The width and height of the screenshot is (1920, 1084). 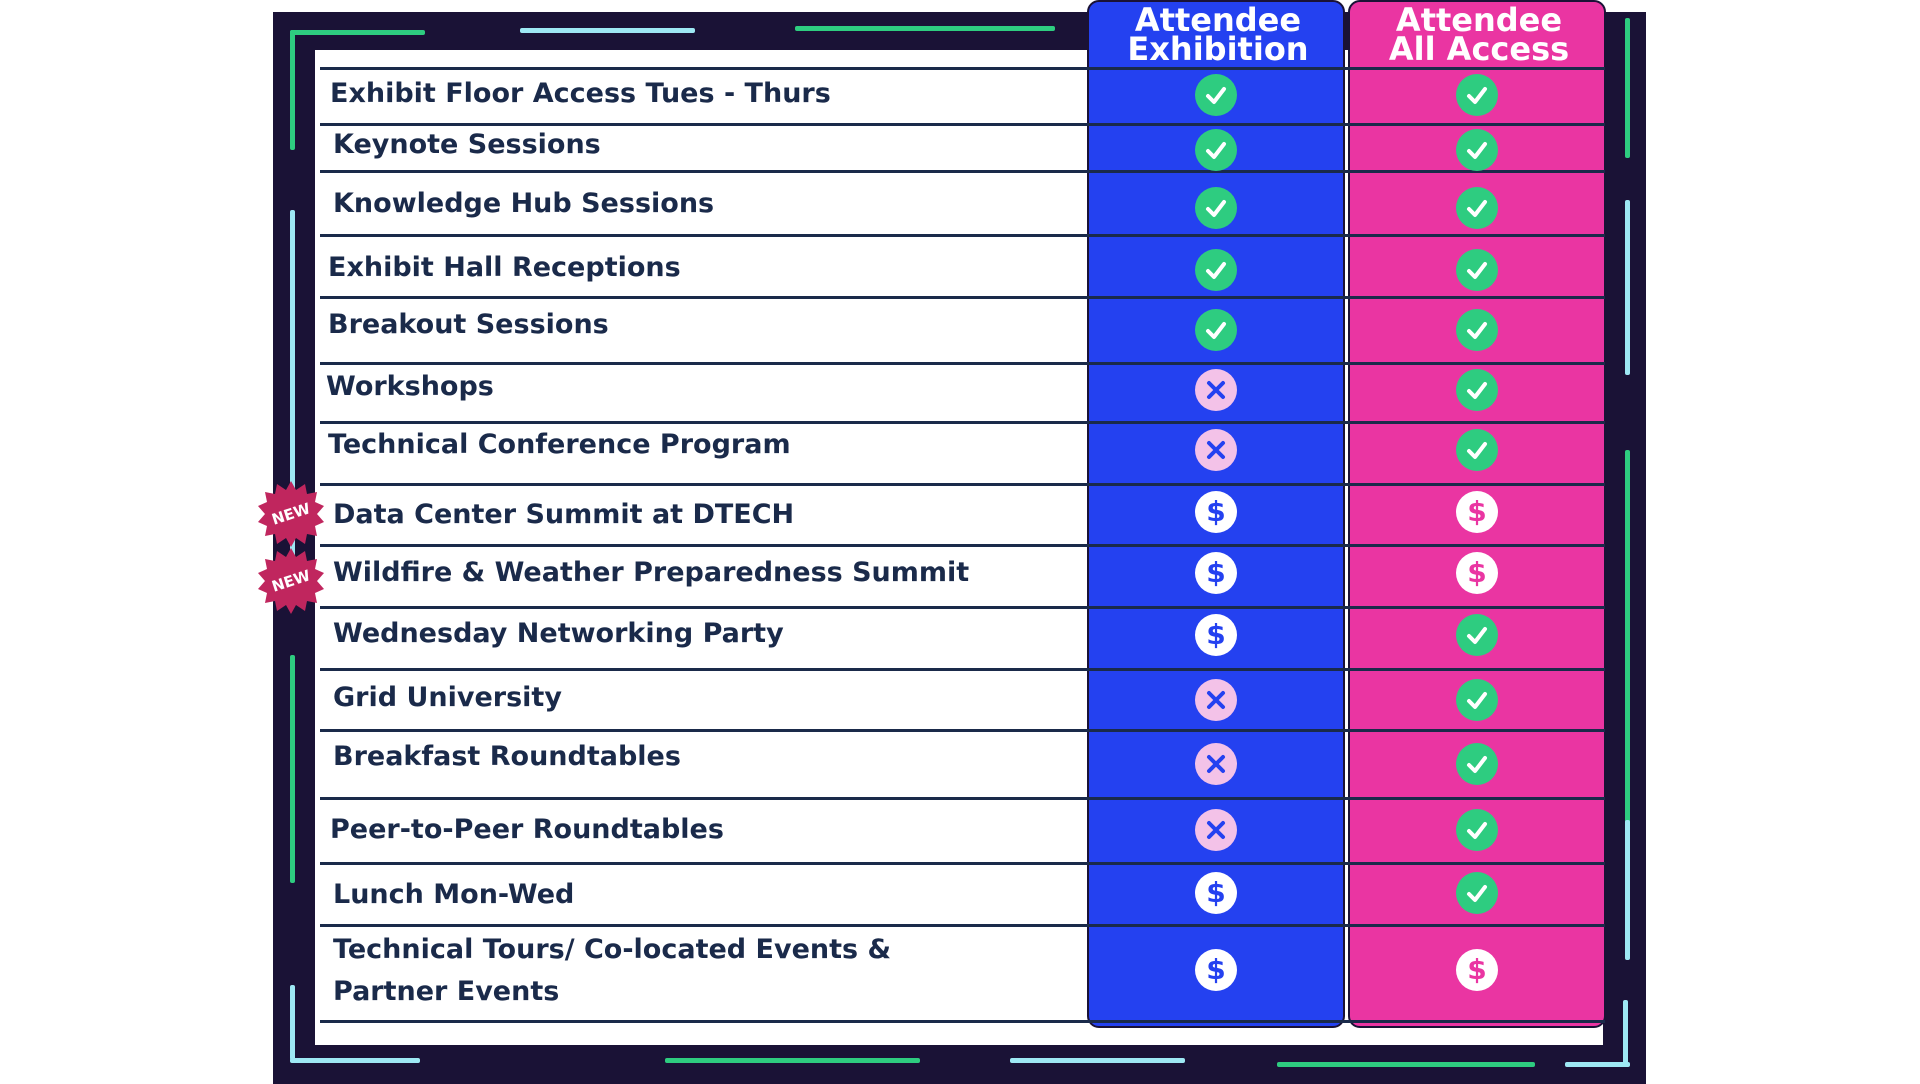 I want to click on row-label: Lunch Mon-Wed, so click(x=454, y=894).